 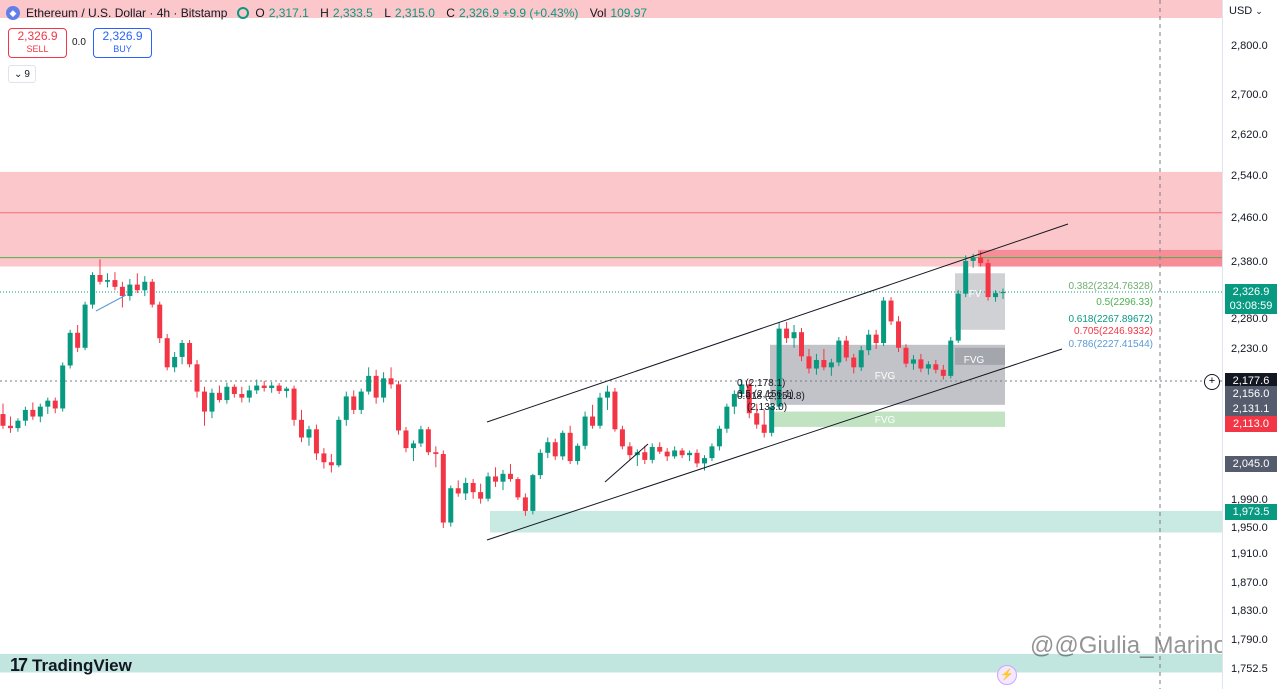 What do you see at coordinates (27, 74) in the screenshot?
I see `indicators-count: 9` at bounding box center [27, 74].